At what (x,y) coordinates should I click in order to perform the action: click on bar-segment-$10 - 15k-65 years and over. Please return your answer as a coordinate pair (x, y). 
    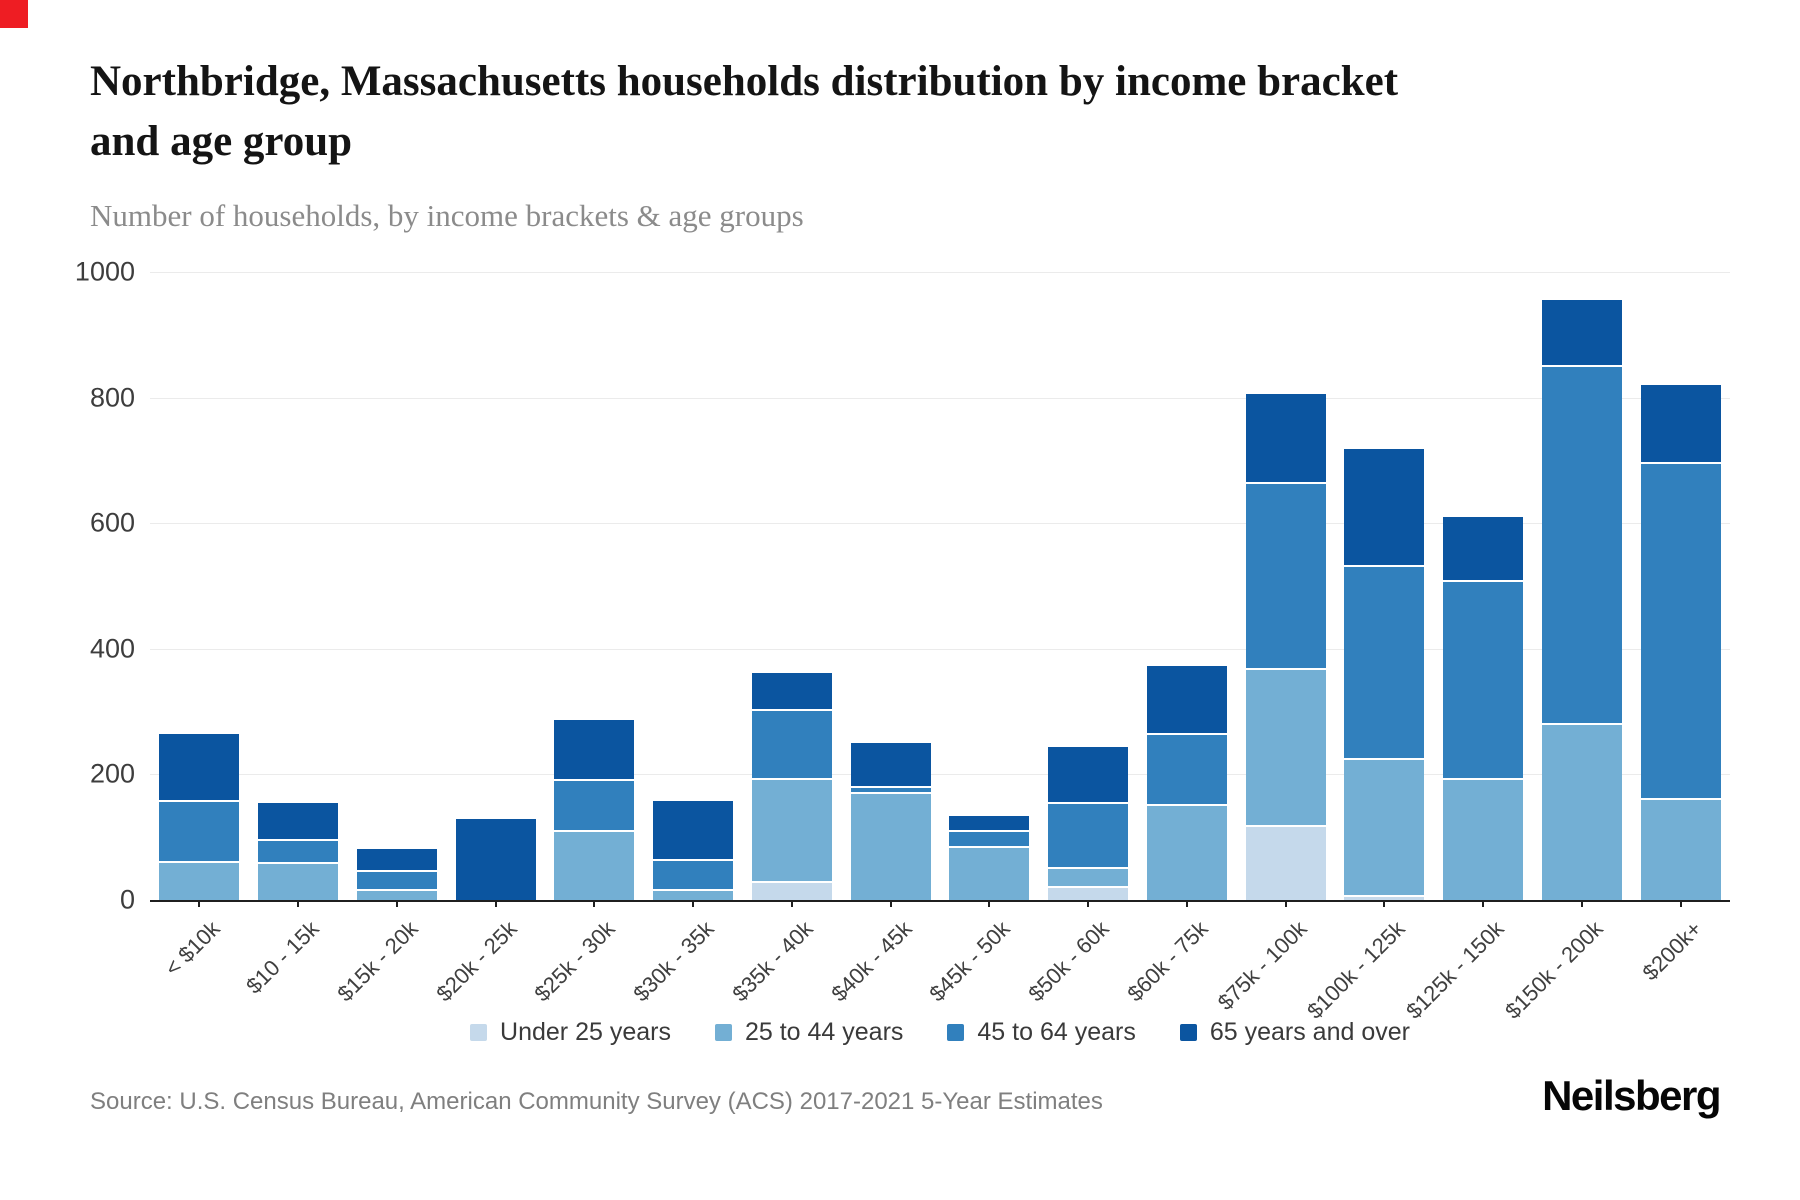
    Looking at the image, I should click on (298, 821).